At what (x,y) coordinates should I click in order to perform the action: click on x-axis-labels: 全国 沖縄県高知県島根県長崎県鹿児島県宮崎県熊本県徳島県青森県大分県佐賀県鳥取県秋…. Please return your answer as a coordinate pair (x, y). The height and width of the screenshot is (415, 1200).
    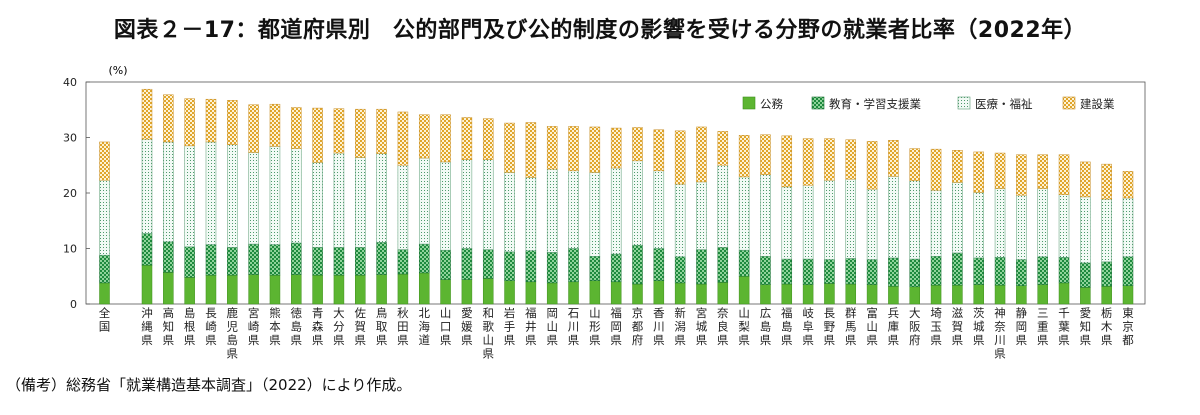
    Looking at the image, I should click on (617, 333).